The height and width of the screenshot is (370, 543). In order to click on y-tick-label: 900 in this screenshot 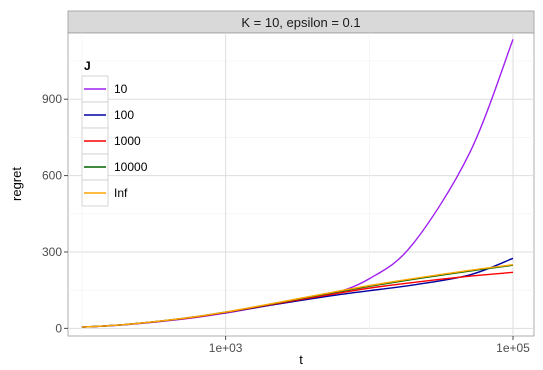, I will do `click(52, 99)`.